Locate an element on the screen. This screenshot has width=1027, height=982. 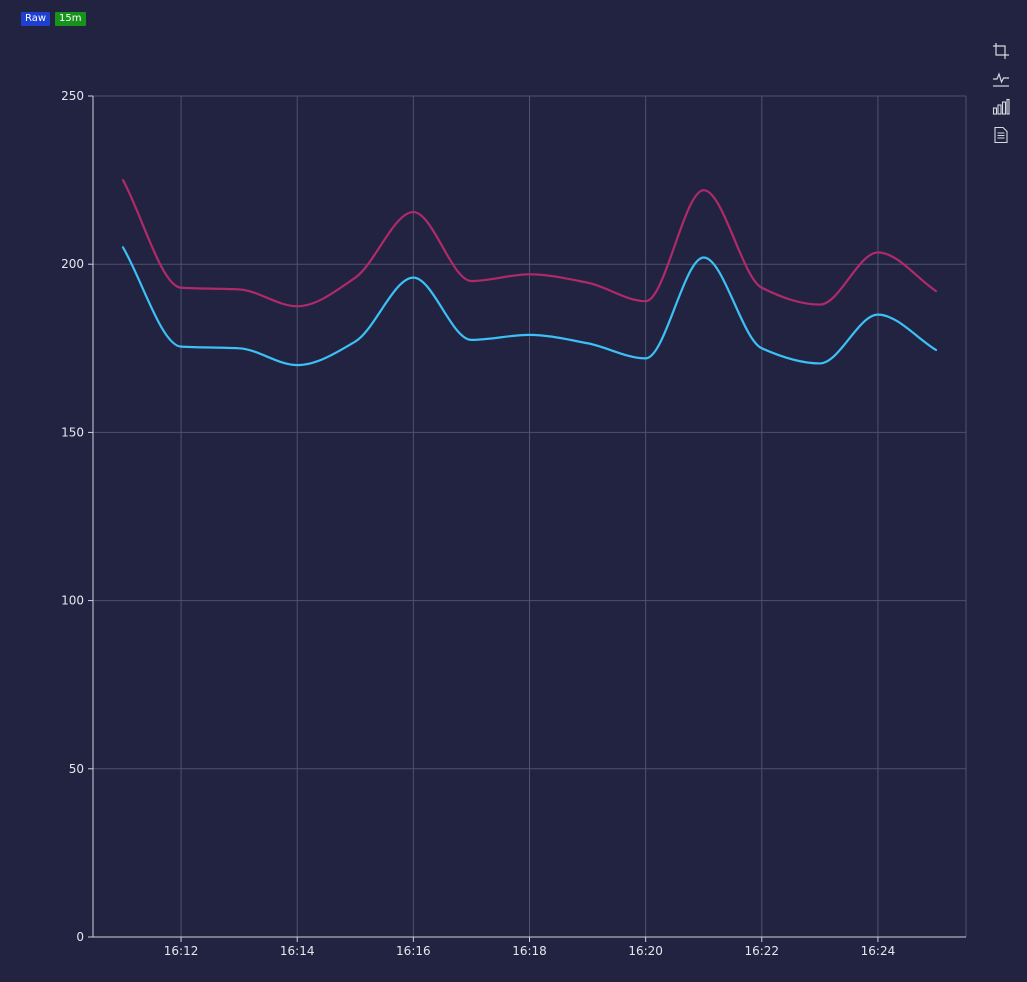
bar-chart-button is located at coordinates (1001, 107).